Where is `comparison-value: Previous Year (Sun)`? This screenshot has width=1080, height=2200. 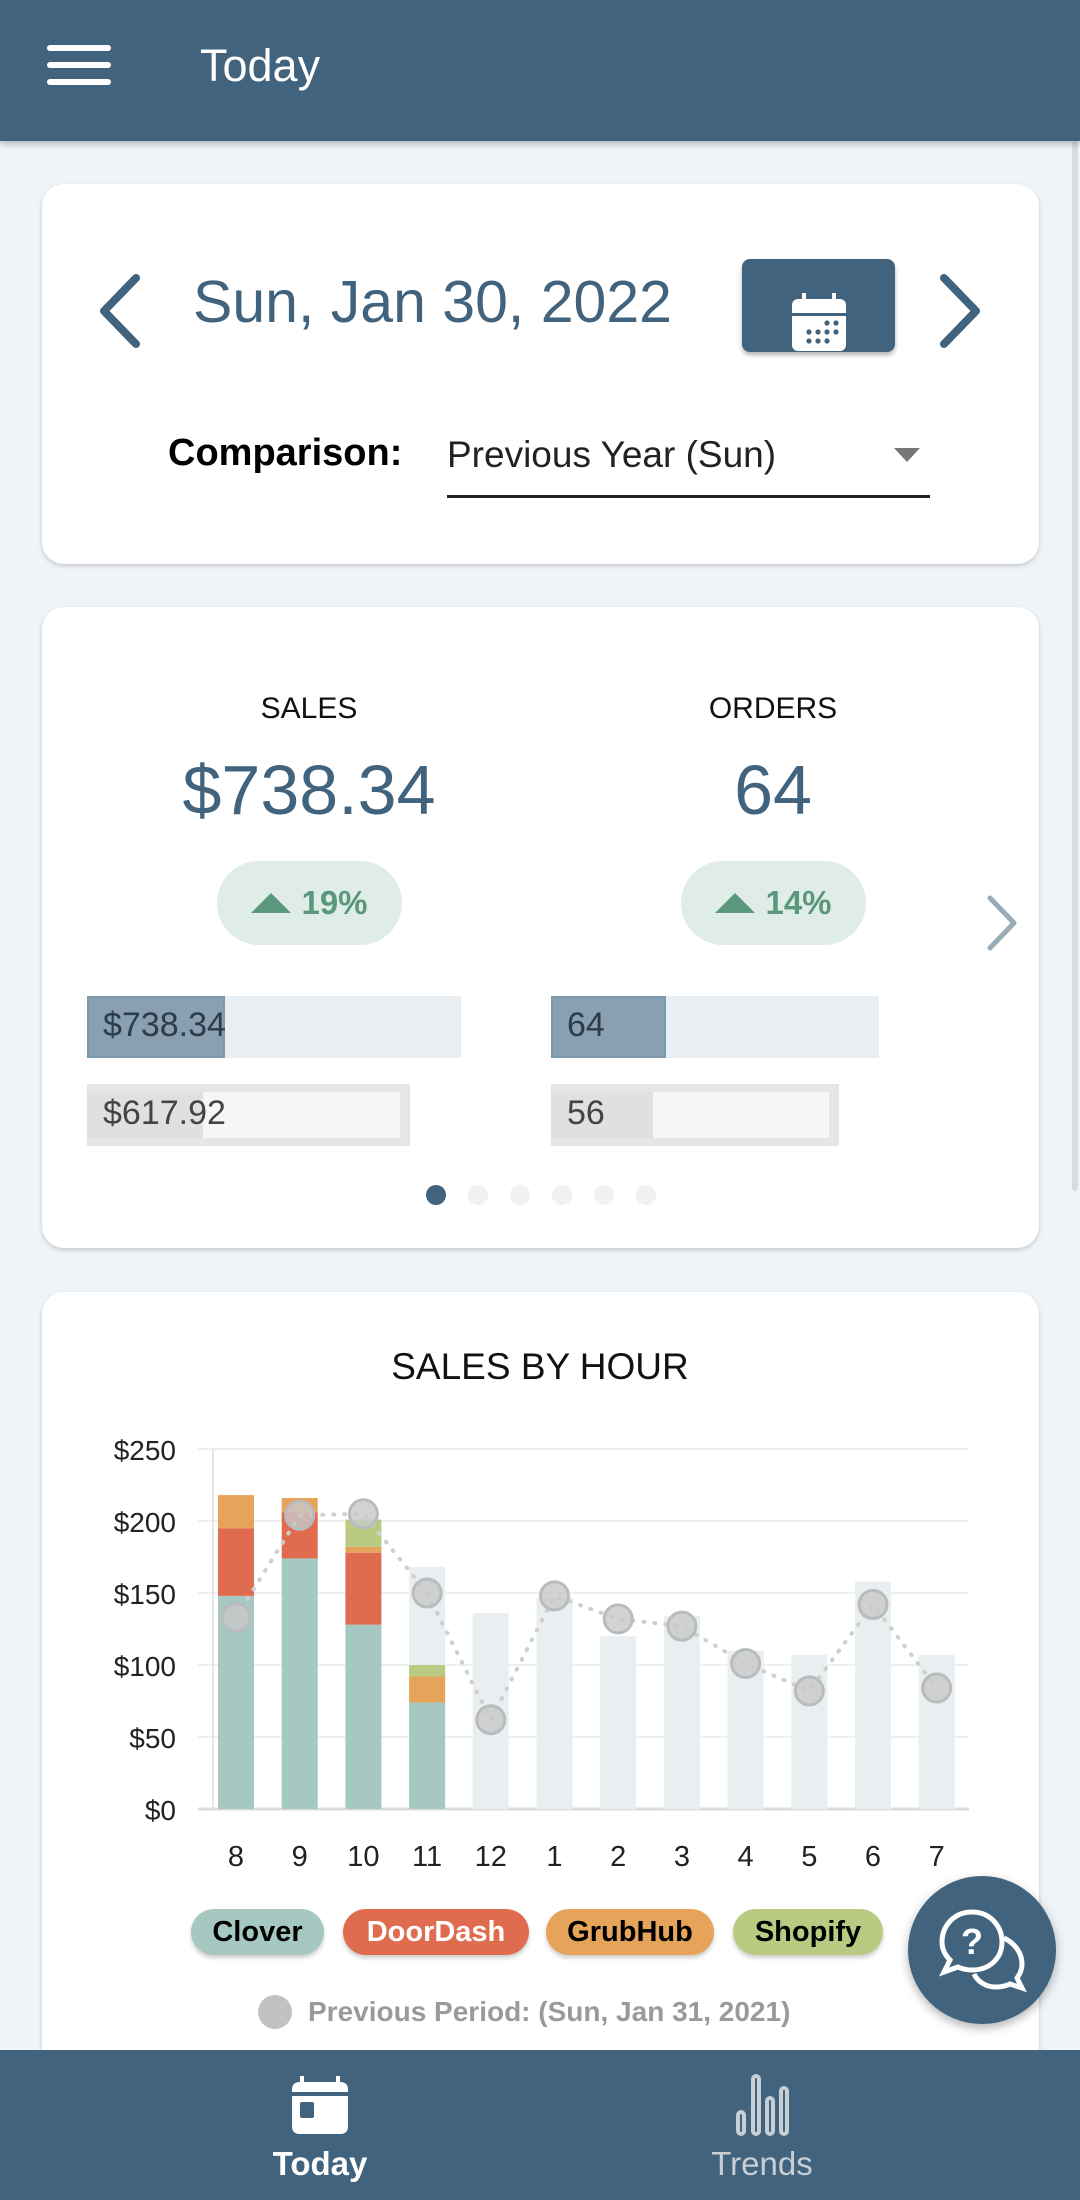 comparison-value: Previous Year (Sun) is located at coordinates (612, 454).